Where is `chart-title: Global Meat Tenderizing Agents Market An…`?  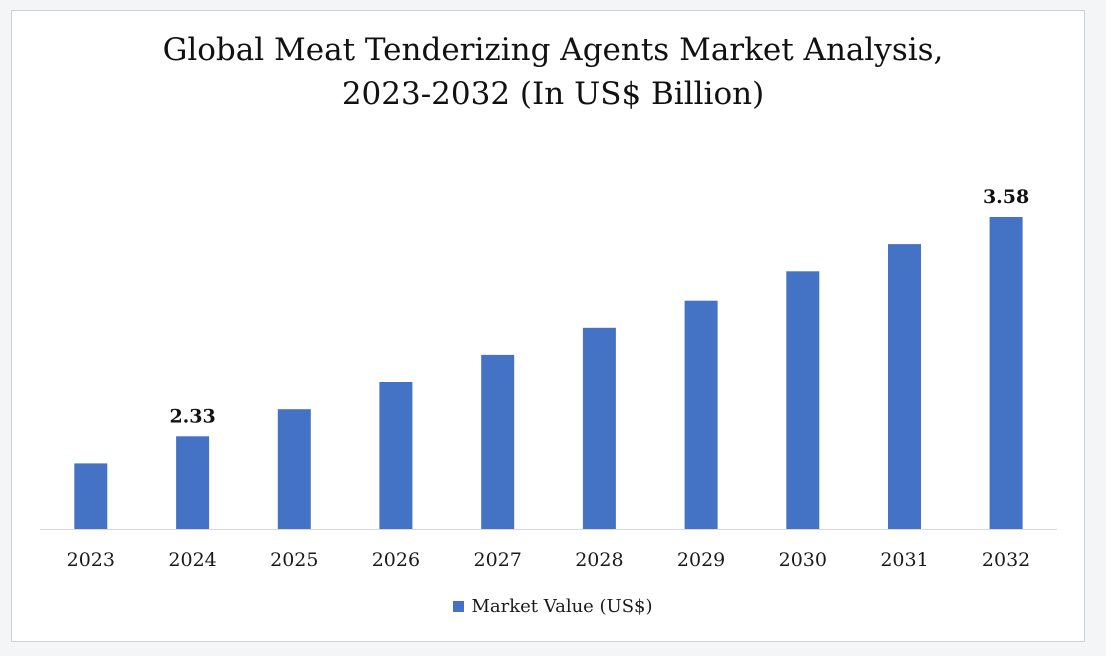
chart-title: Global Meat Tenderizing Agents Market An… is located at coordinates (553, 72).